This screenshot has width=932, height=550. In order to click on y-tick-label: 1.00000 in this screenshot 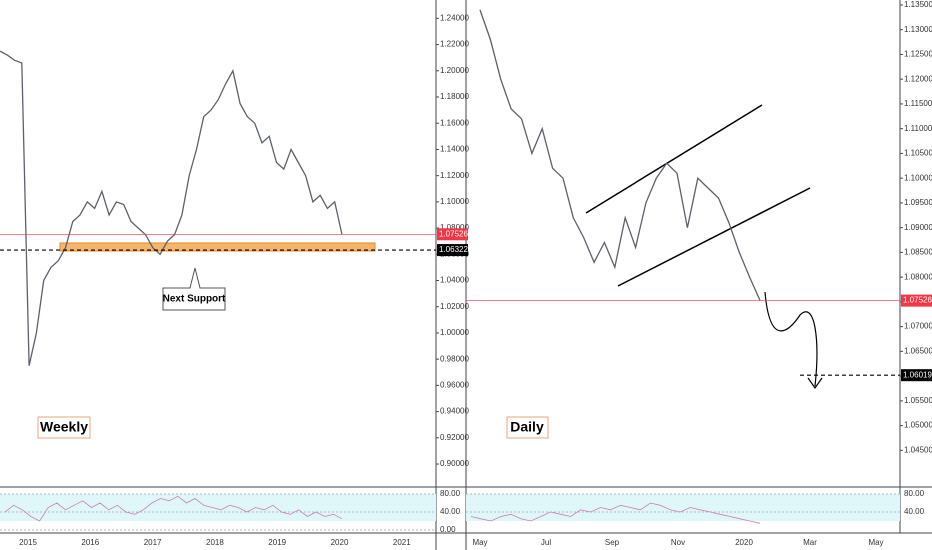, I will do `click(454, 332)`.